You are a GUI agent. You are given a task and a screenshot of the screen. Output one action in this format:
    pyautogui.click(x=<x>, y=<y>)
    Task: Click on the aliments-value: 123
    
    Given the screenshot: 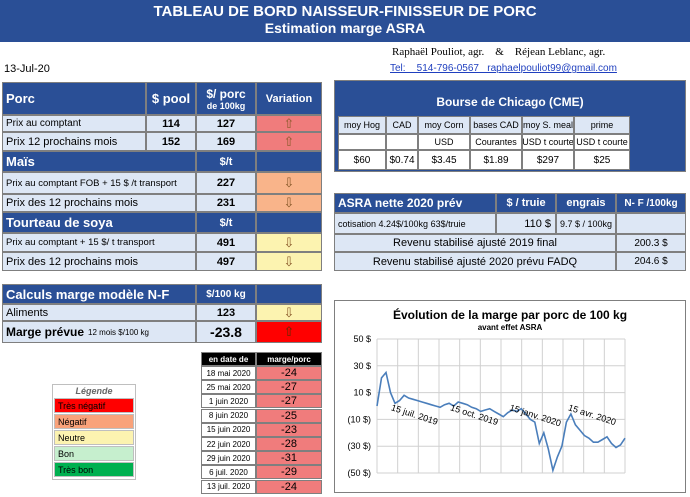 What is the action you would take?
    pyautogui.click(x=226, y=312)
    